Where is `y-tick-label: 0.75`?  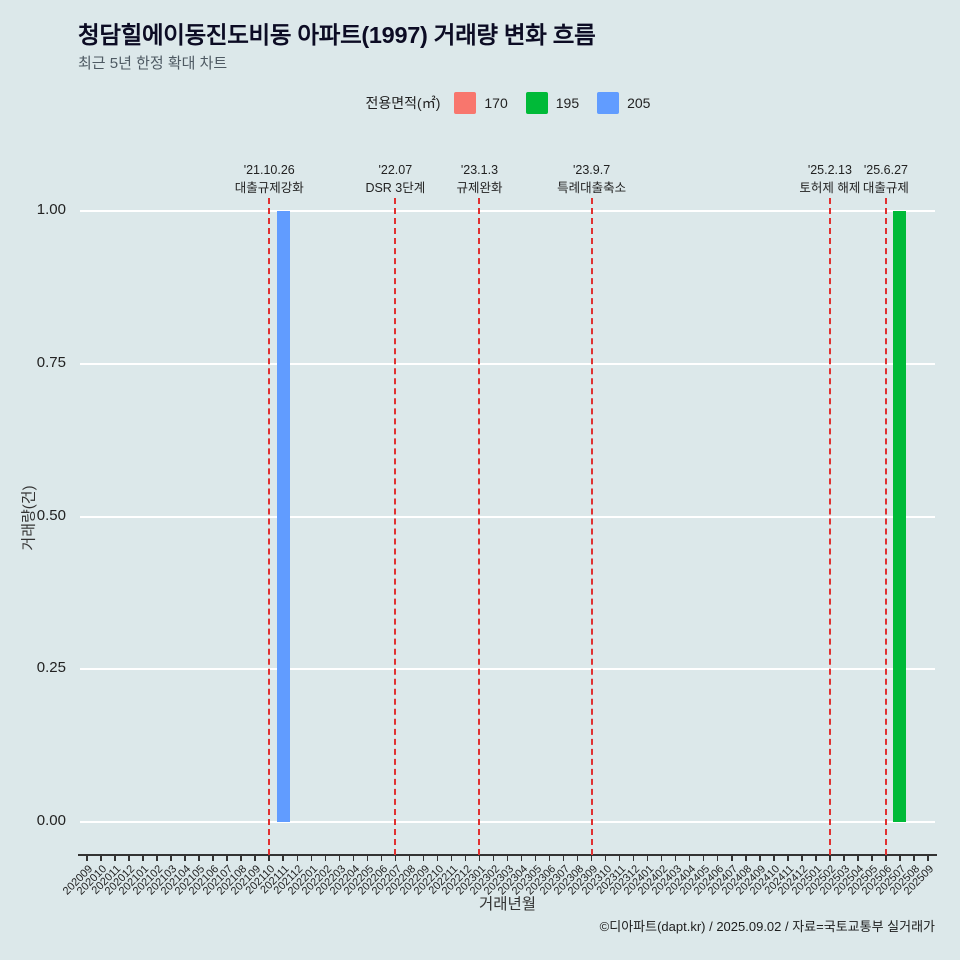
y-tick-label: 0.75 is located at coordinates (51, 362).